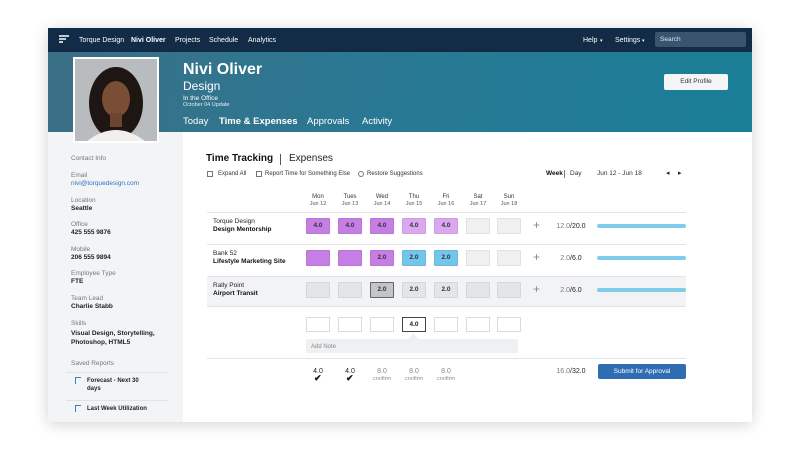 The image size is (800, 450). Describe the element at coordinates (576, 173) in the screenshot. I see `view-option: Day` at that location.